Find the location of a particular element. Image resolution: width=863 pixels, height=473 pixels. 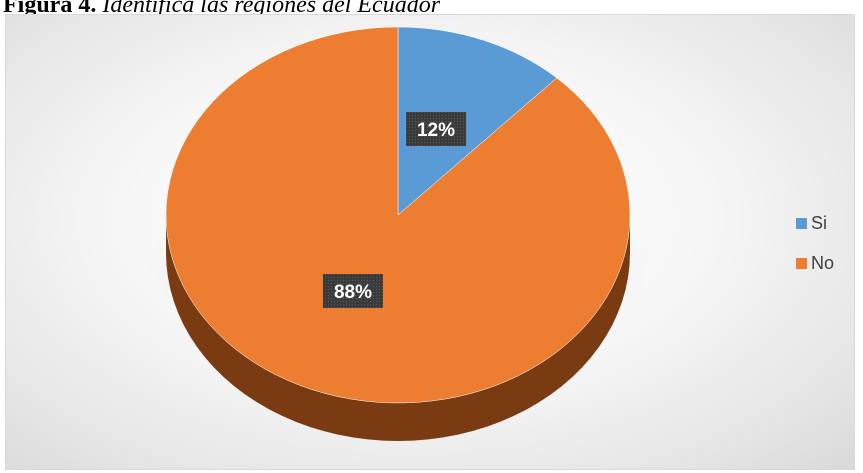

data-label-box-no is located at coordinates (353, 291).